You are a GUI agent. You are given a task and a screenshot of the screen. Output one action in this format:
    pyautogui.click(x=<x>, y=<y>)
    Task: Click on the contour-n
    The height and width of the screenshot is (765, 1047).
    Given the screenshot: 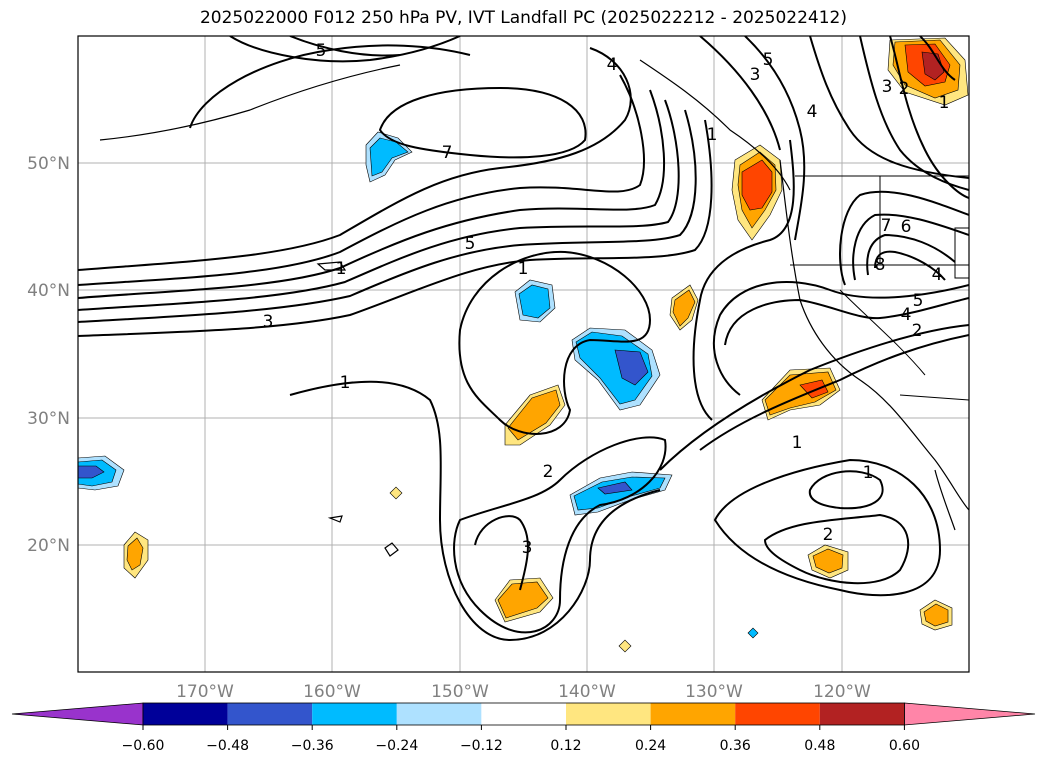 What is the action you would take?
    pyautogui.click(x=834, y=392)
    